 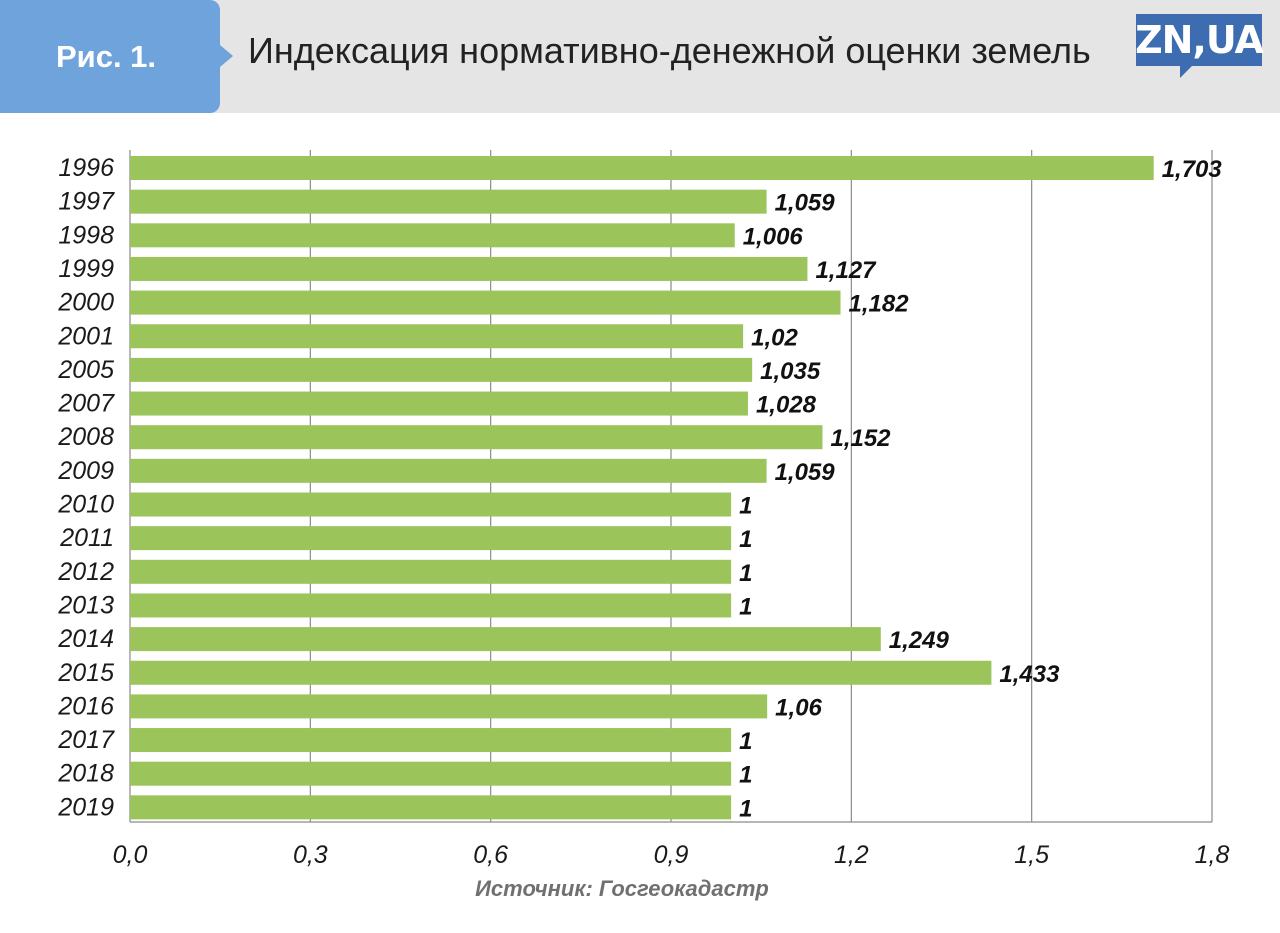 What do you see at coordinates (671, 855) in the screenshot?
I see `x-tick-label: 0,9` at bounding box center [671, 855].